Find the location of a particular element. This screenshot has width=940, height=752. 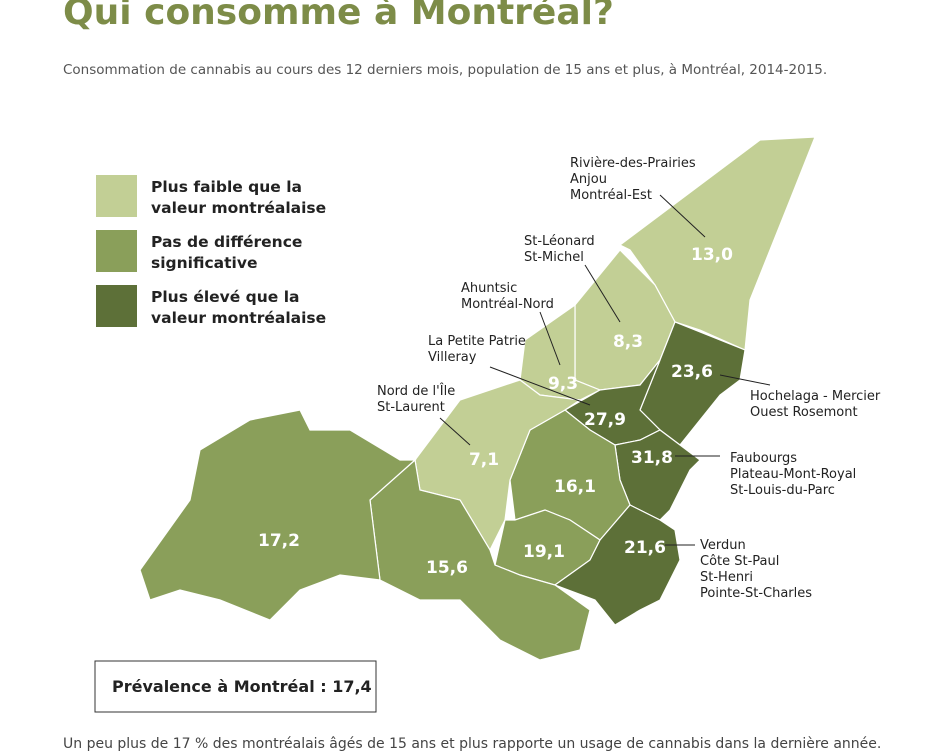

legend-label: significative is located at coordinates (204, 263).